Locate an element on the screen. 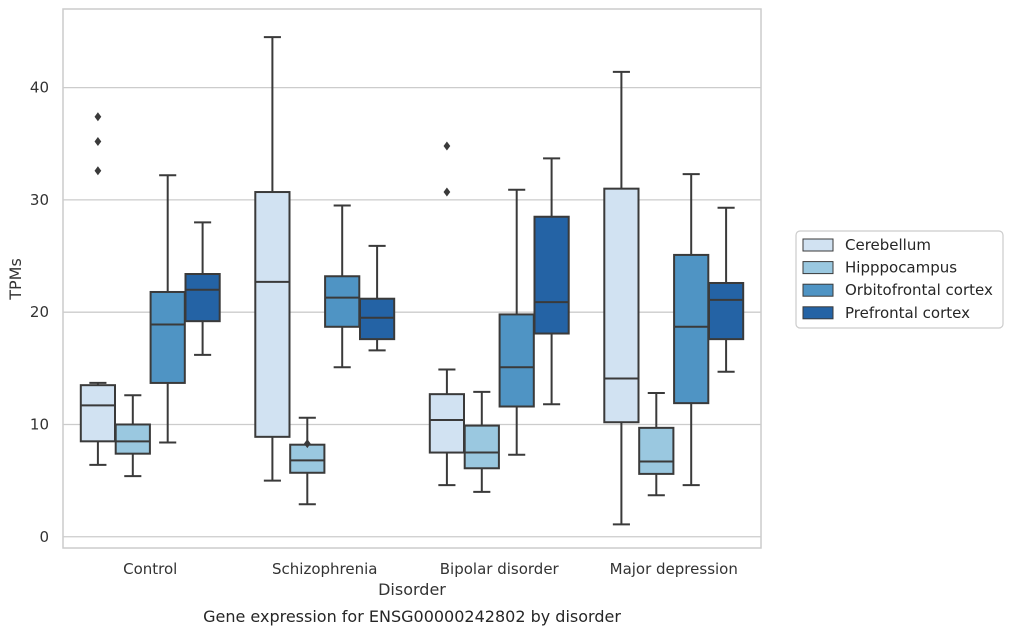 The height and width of the screenshot is (634, 1013). box-cerebellum-bipolar-disorder is located at coordinates (447, 314).